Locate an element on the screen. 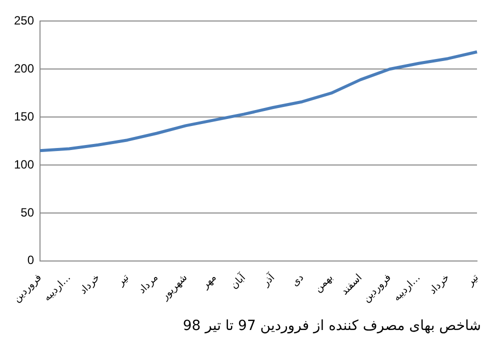 The height and width of the screenshot is (355, 497). y-tick-label: 0 is located at coordinates (30, 260).